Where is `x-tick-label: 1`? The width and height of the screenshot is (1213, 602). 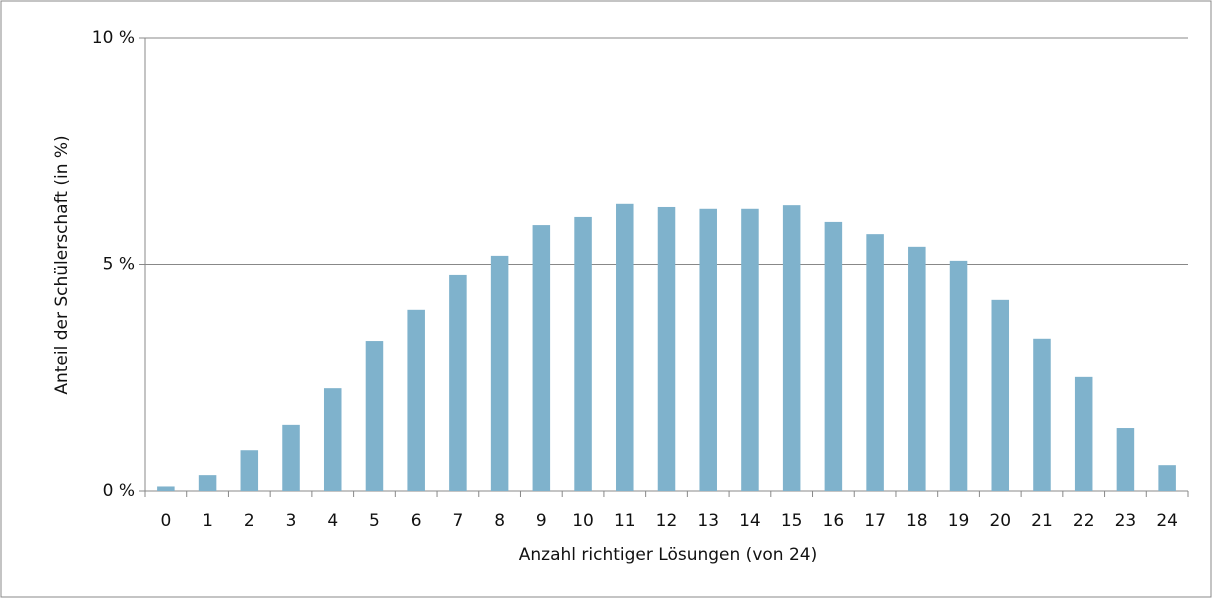 x-tick-label: 1 is located at coordinates (207, 521).